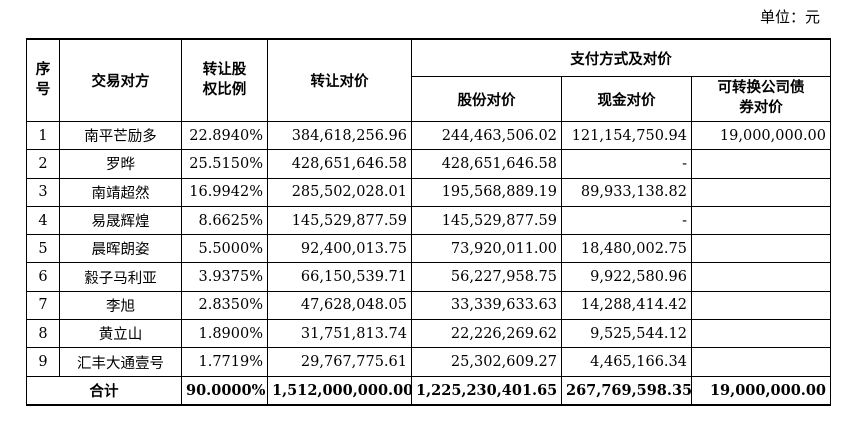 Image resolution: width=864 pixels, height=437 pixels. I want to click on cell-seq: 3, so click(43, 192).